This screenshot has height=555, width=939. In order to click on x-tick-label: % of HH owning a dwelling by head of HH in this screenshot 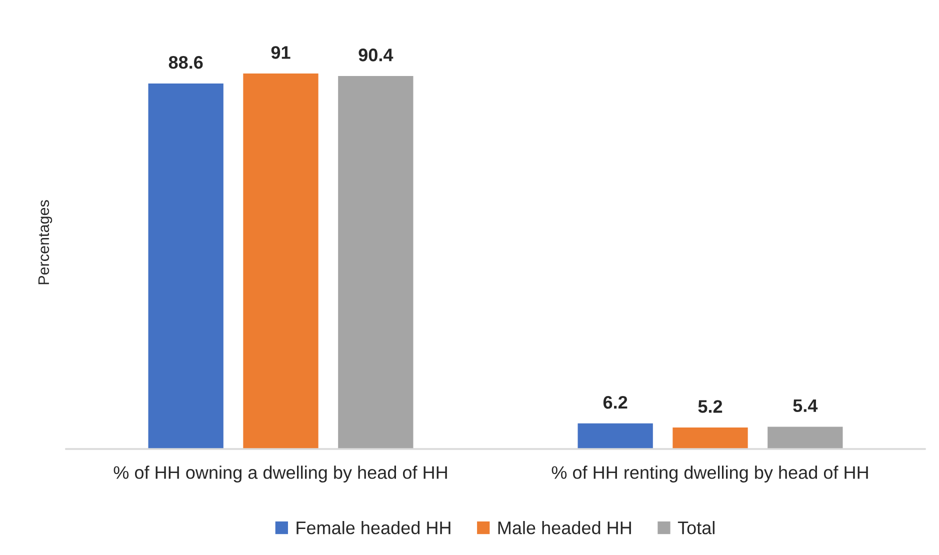, I will do `click(280, 474)`.